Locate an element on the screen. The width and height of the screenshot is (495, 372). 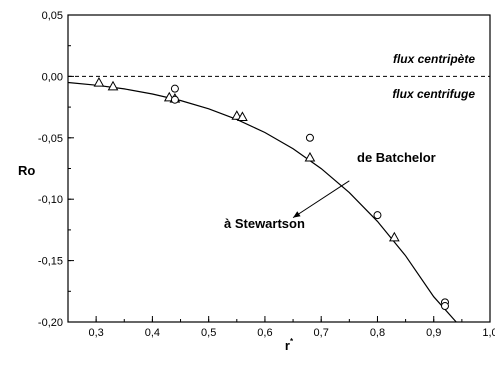
x-tick-label: 0,4 is located at coordinates (152, 333).